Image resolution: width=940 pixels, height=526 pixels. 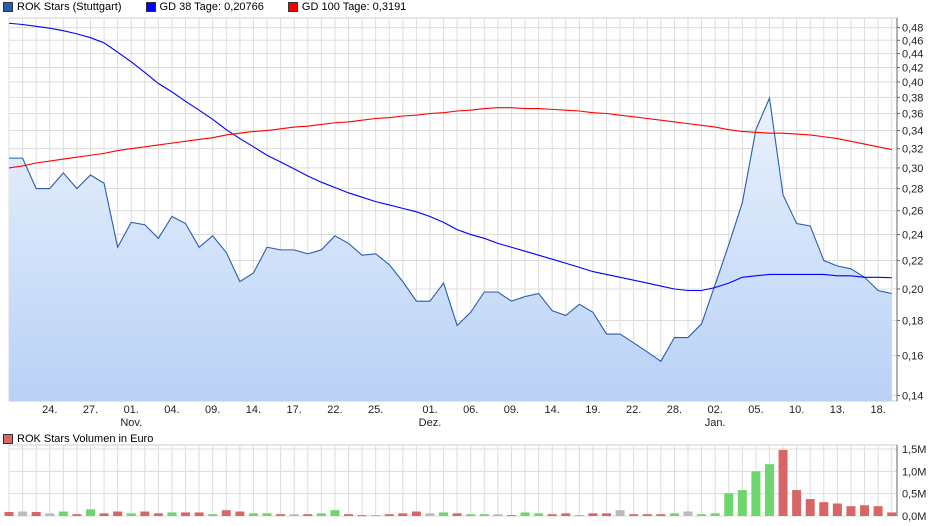 What do you see at coordinates (912, 290) in the screenshot?
I see `y-tick-label: 0,20` at bounding box center [912, 290].